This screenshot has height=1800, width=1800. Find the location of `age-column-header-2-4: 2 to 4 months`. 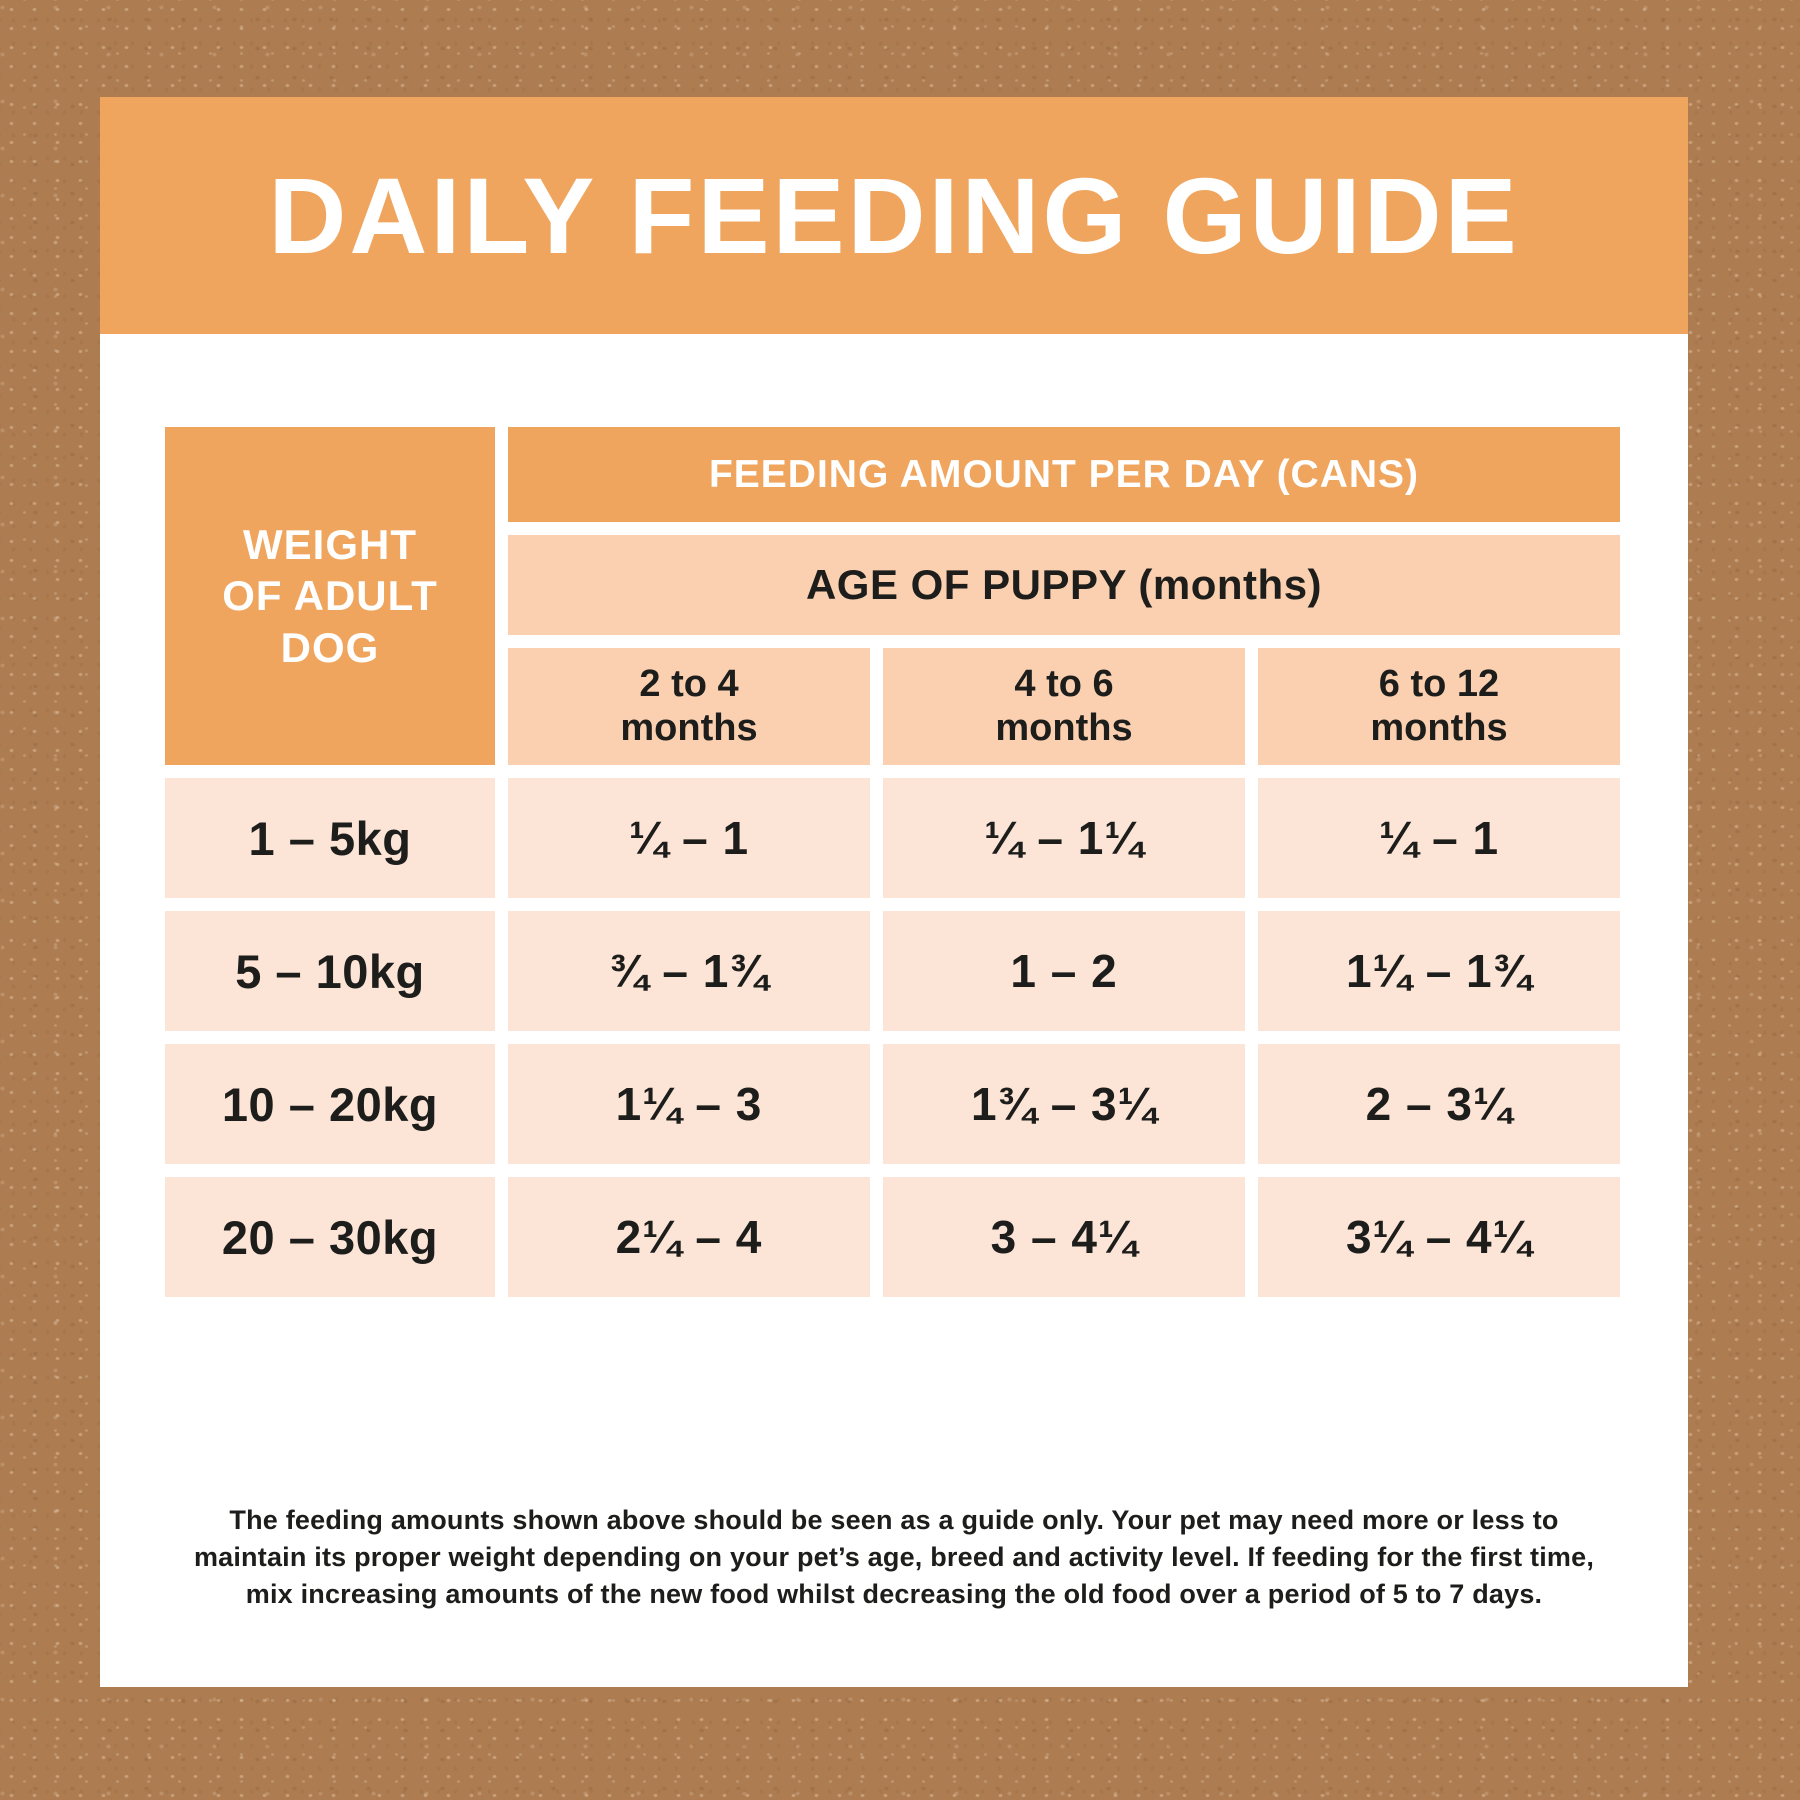

age-column-header-2-4: 2 to 4 months is located at coordinates (689, 706).